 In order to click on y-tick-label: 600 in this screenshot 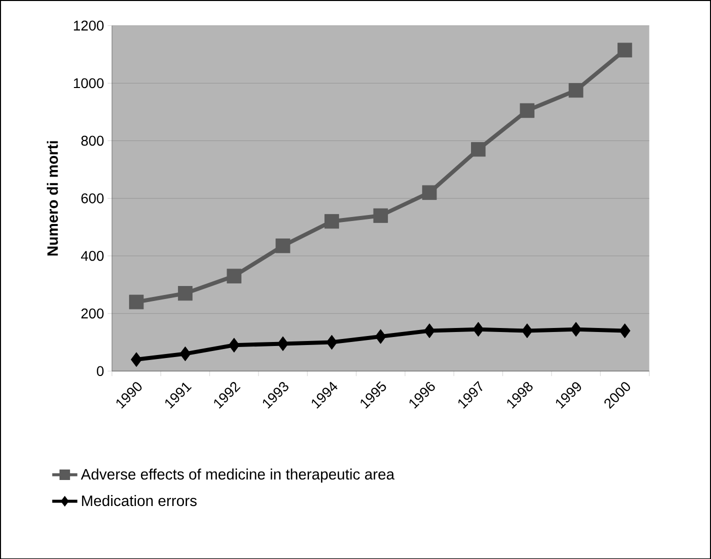, I will do `click(92, 198)`.